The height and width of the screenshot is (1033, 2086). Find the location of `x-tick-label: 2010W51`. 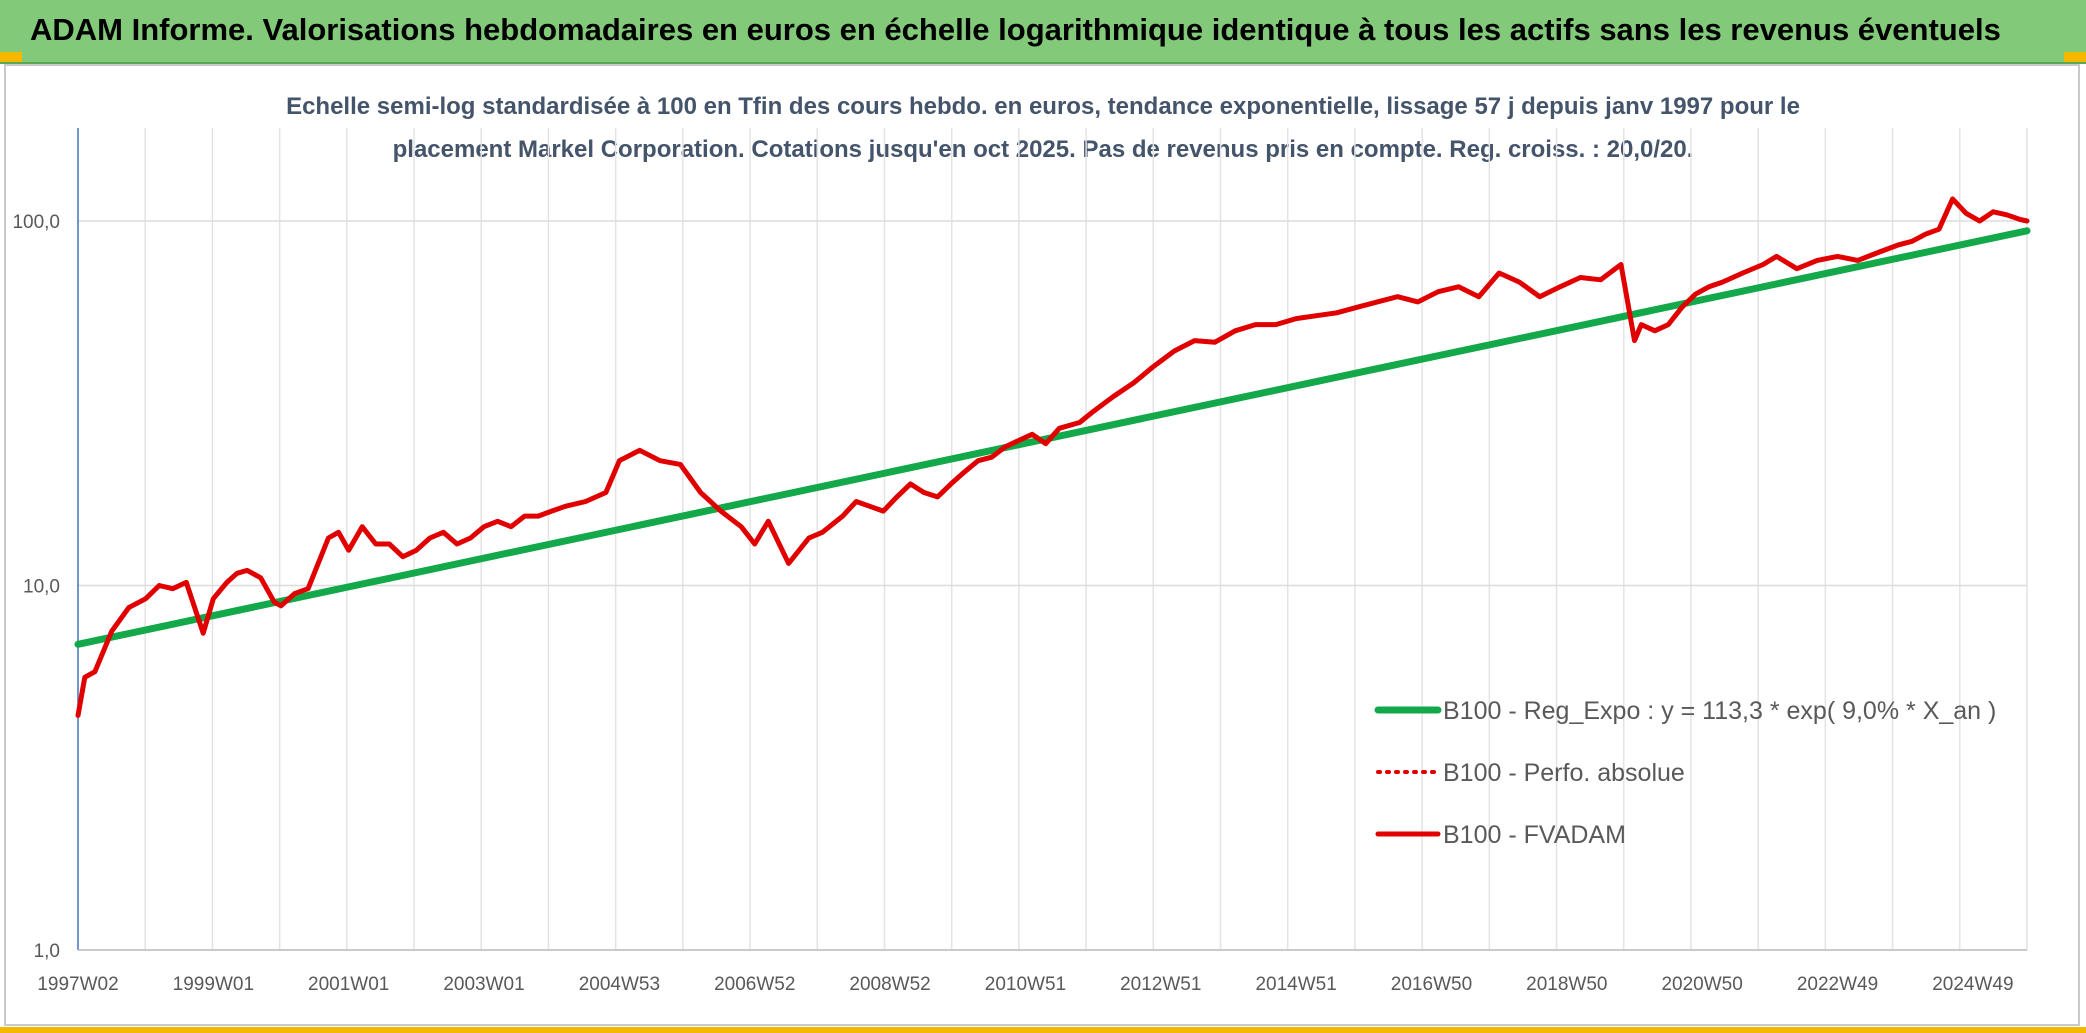

x-tick-label: 2010W51 is located at coordinates (1025, 984).